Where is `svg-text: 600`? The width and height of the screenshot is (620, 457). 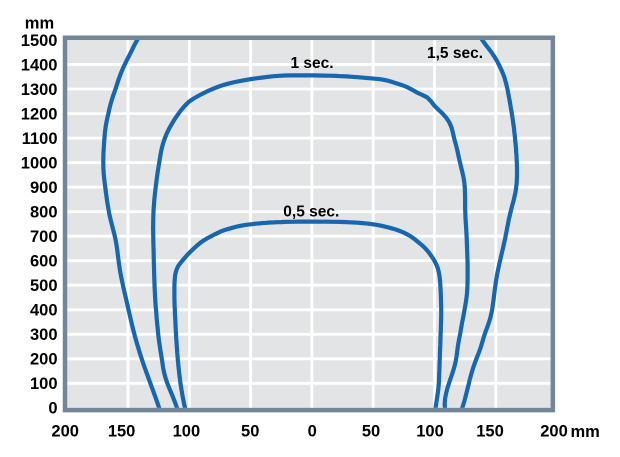
svg-text: 600 is located at coordinates (44, 262).